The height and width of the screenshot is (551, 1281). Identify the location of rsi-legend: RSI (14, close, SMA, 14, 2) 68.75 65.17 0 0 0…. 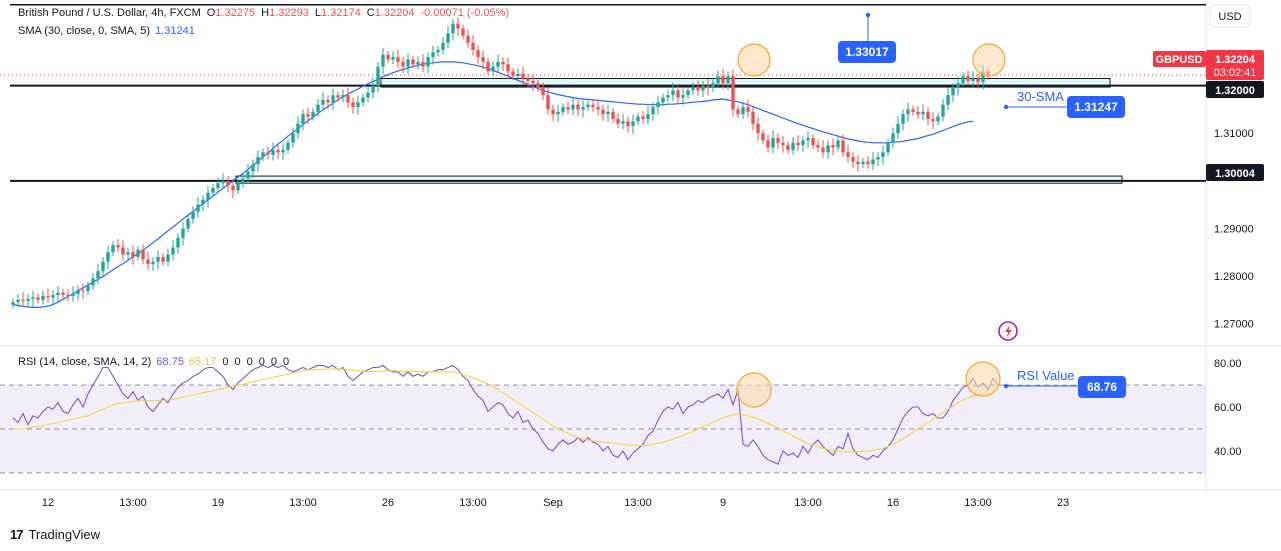
(153, 362).